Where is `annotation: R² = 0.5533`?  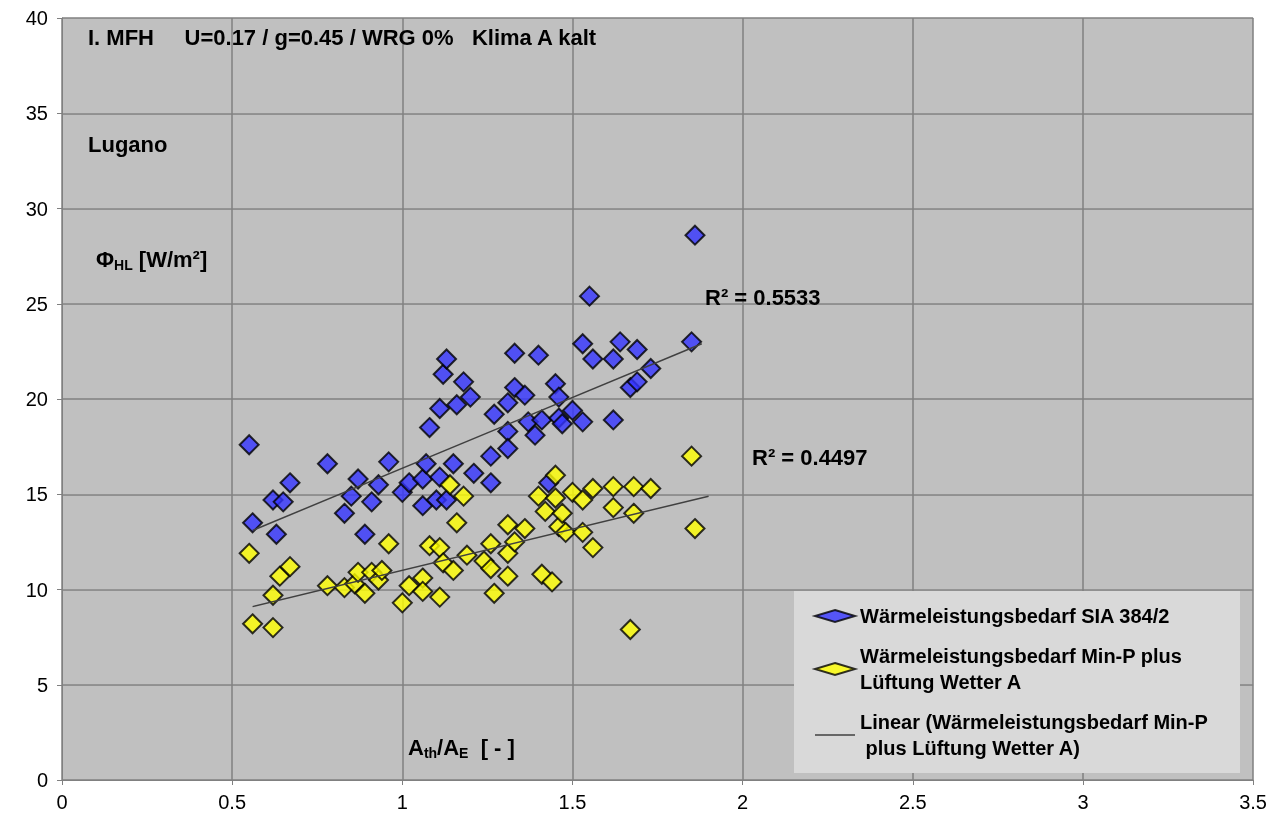 annotation: R² = 0.5533 is located at coordinates (763, 297).